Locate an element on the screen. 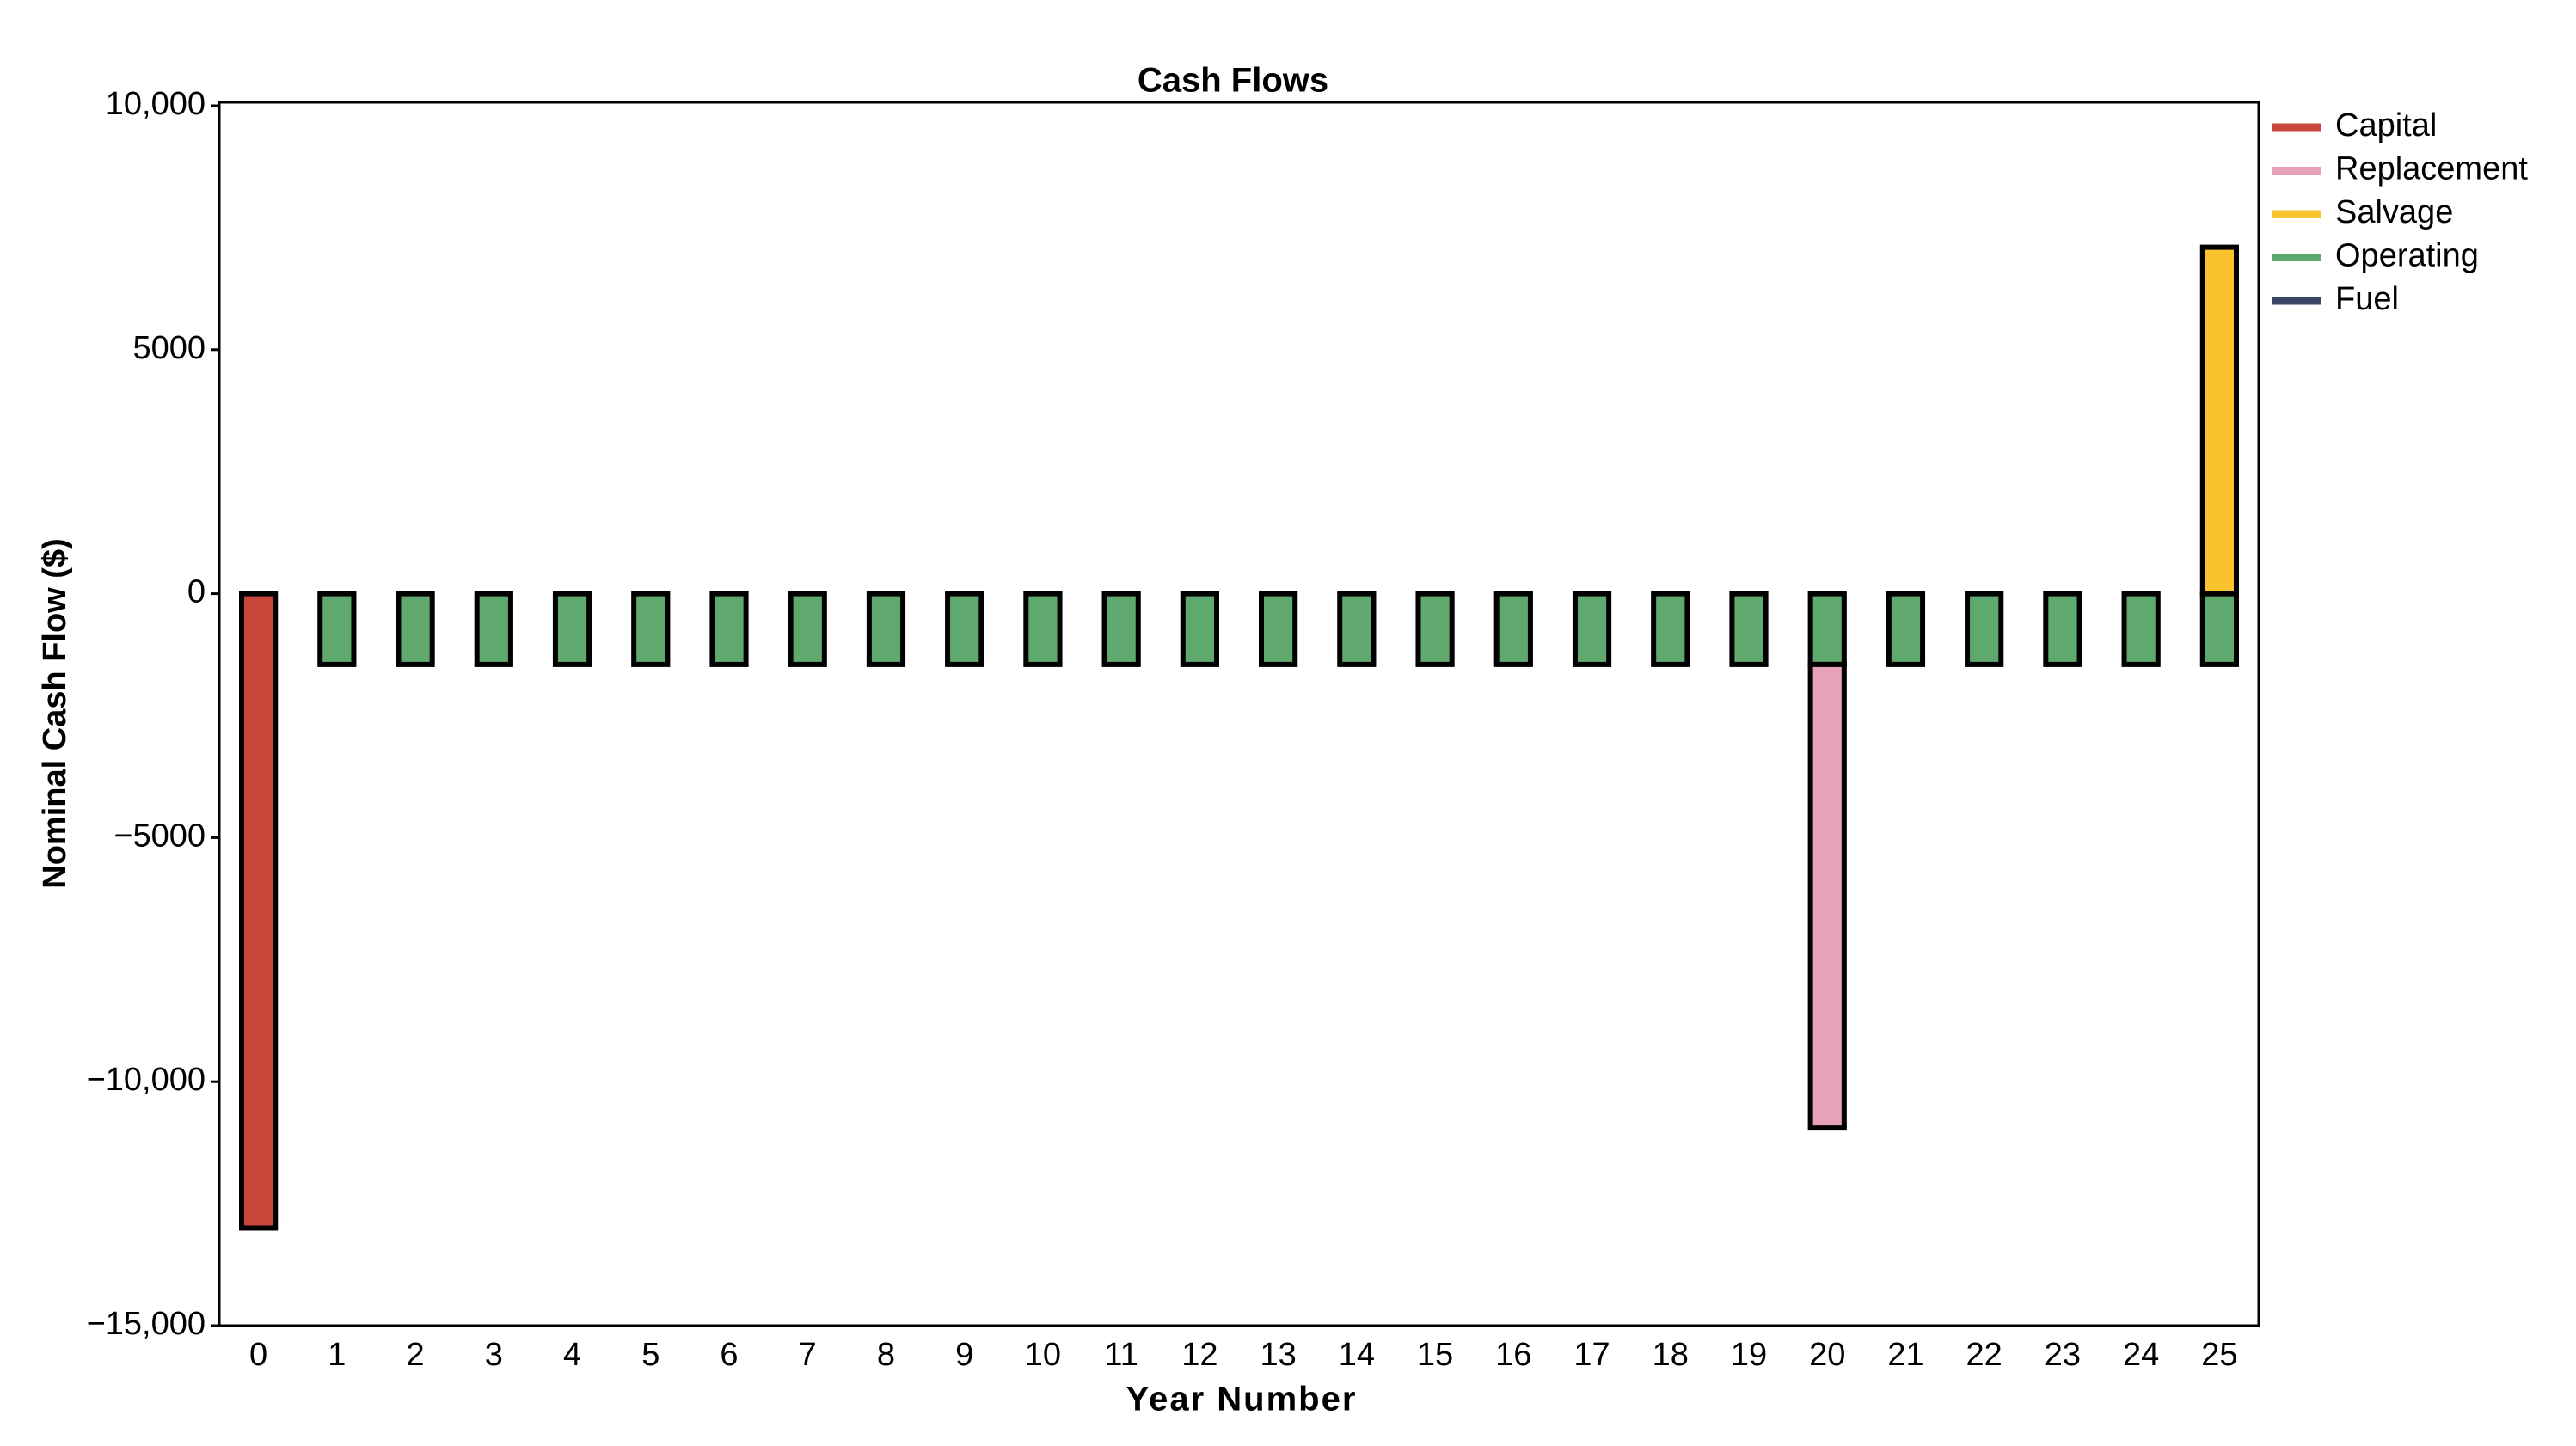 This screenshot has height=1446, width=2576. y-tick-label: 10,000 is located at coordinates (155, 104).